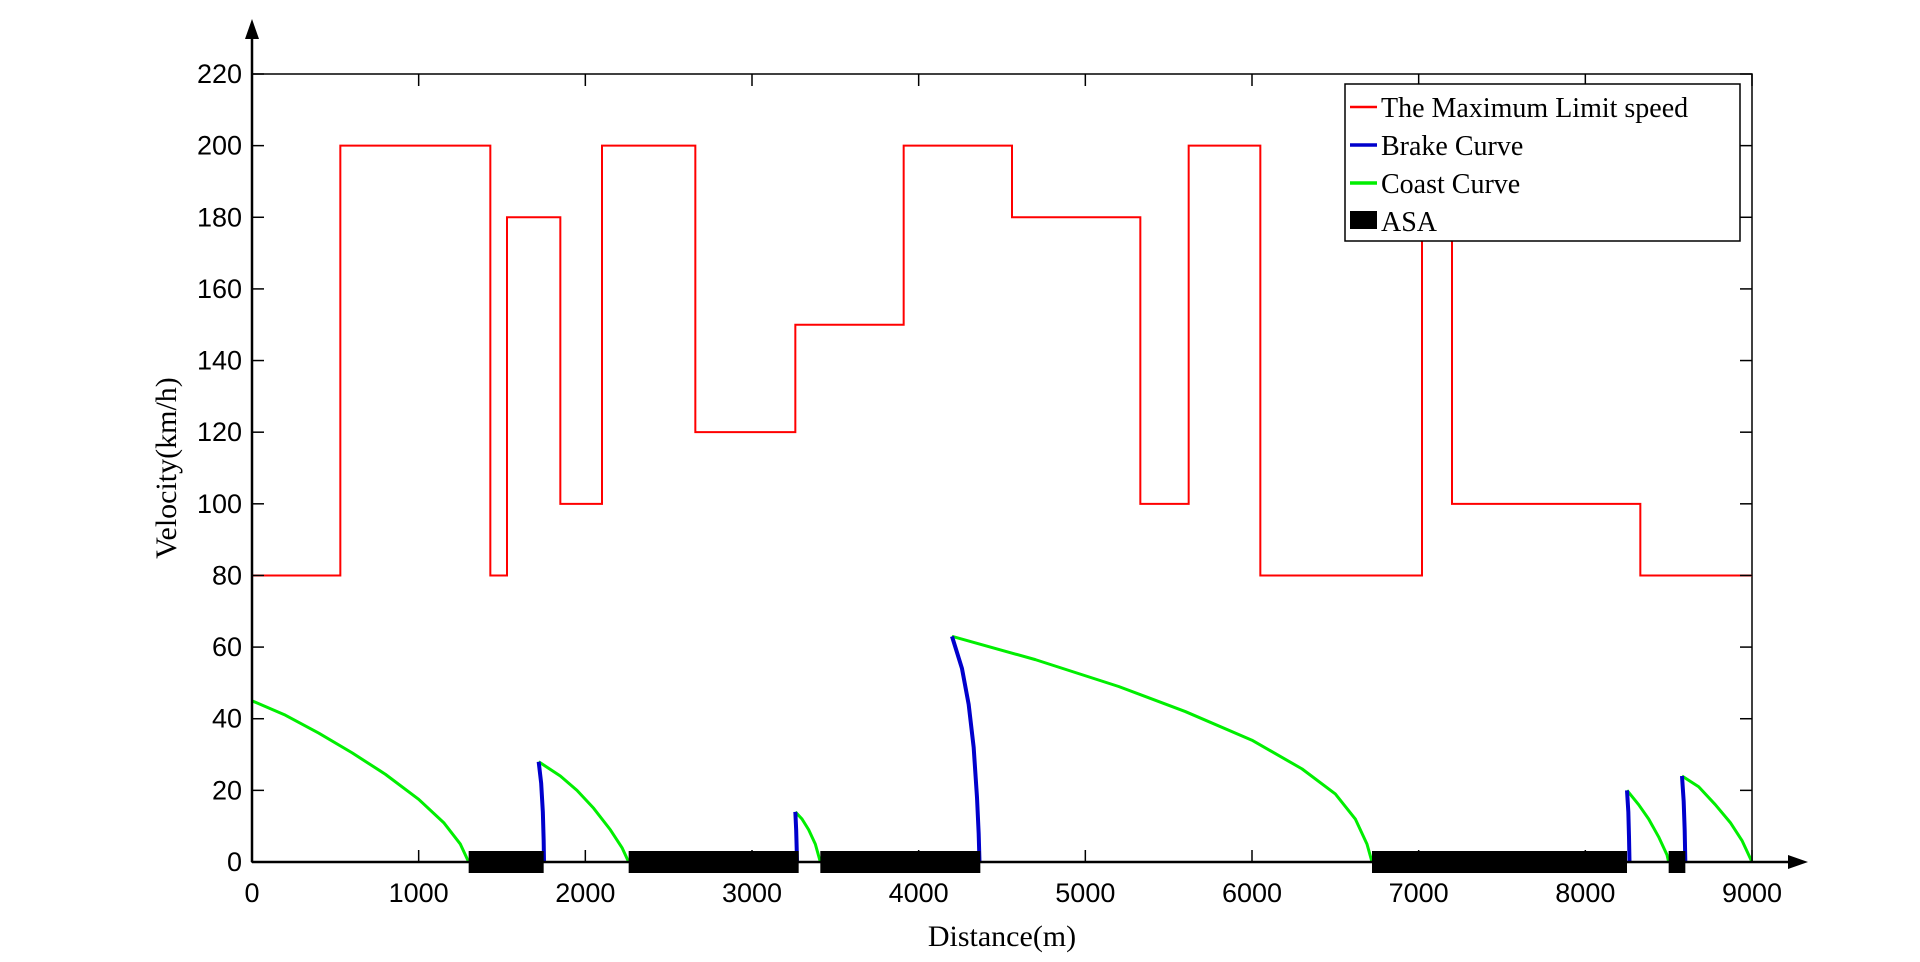 This screenshot has height=962, width=1920. What do you see at coordinates (227, 790) in the screenshot?
I see `y-tick-label-20: 20` at bounding box center [227, 790].